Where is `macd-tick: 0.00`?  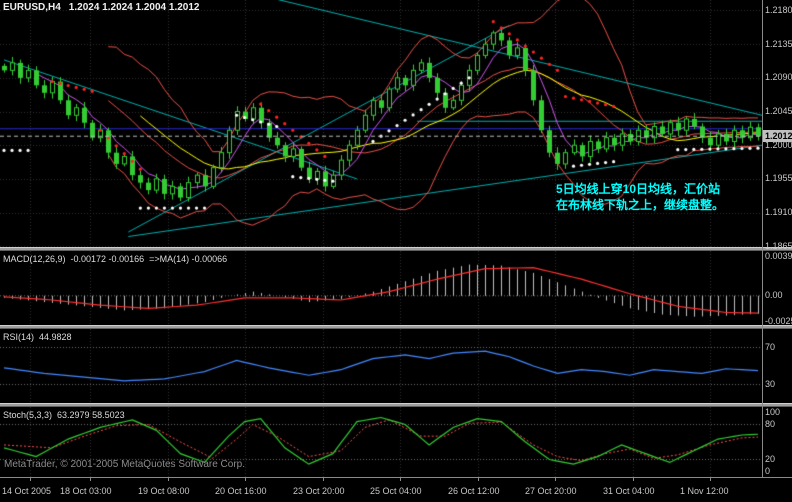 macd-tick: 0.00 is located at coordinates (774, 295).